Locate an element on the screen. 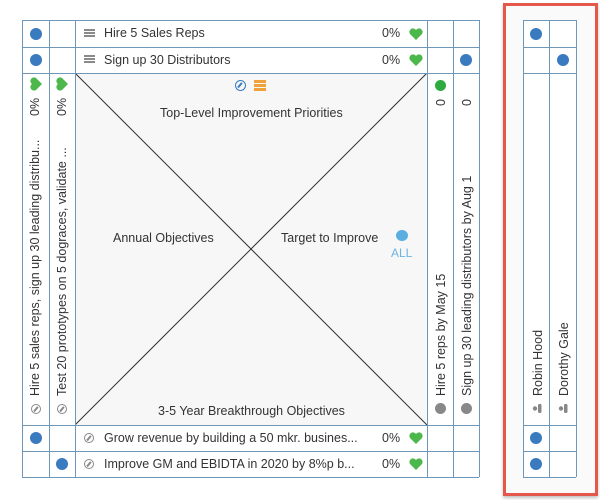 The height and width of the screenshot is (500, 600). priority-label: Hire 5 Sales Reps is located at coordinates (154, 33).